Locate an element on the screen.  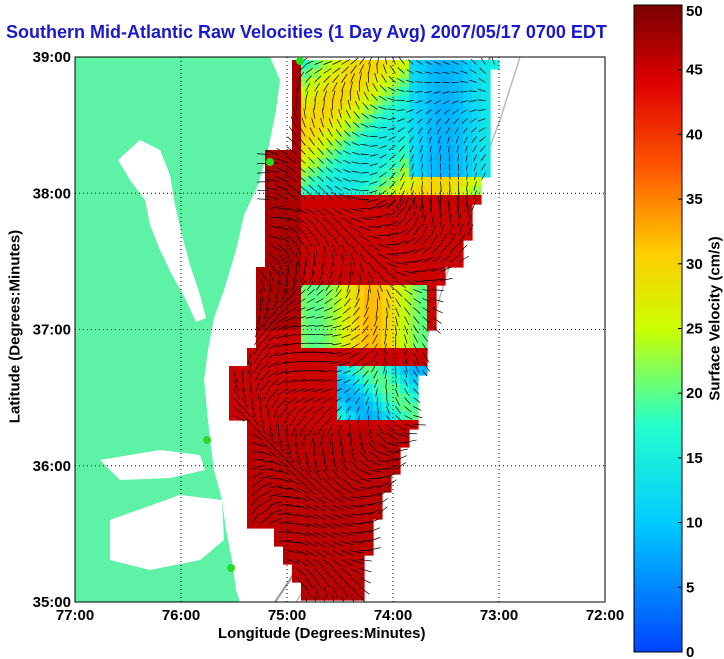
colorbar-tick-label: 40 is located at coordinates (694, 134).